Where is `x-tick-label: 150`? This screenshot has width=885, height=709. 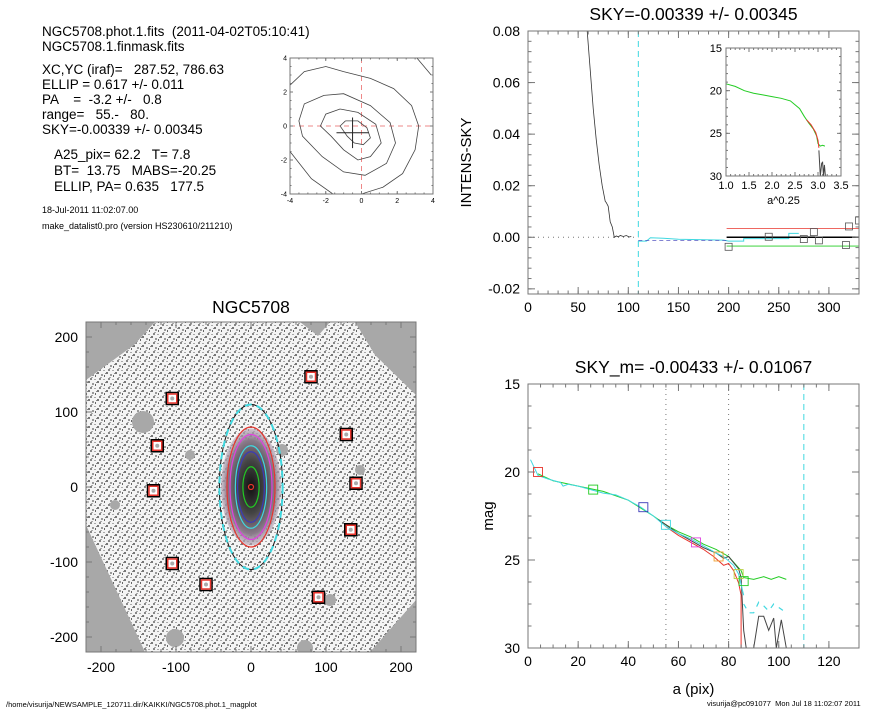 x-tick-label: 150 is located at coordinates (679, 307).